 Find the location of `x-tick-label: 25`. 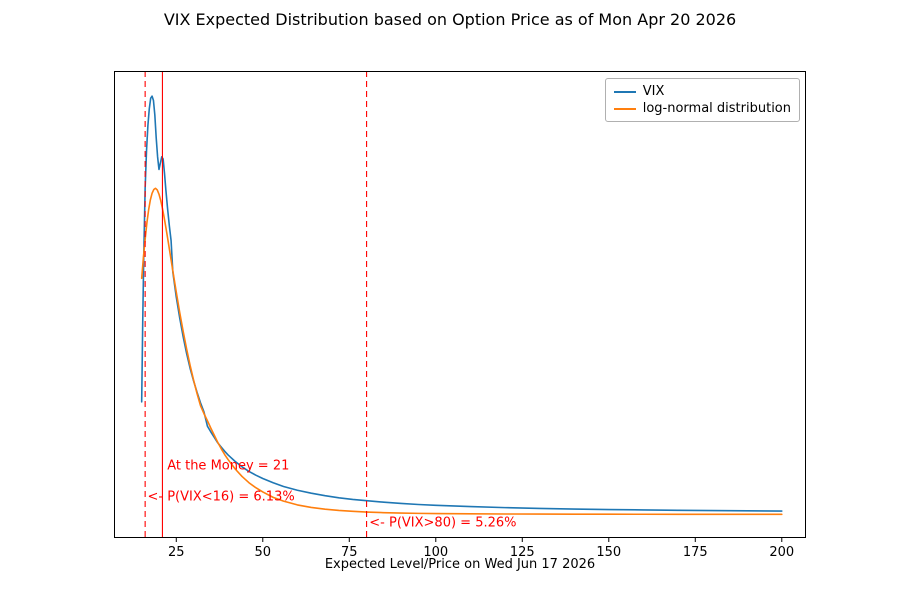

x-tick-label: 25 is located at coordinates (176, 552).